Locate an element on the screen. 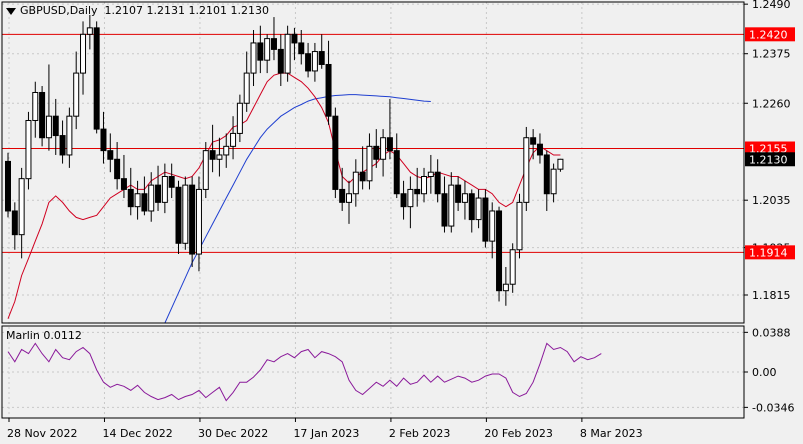  time-tick-label: 17 Jan 2023 is located at coordinates (326, 433).